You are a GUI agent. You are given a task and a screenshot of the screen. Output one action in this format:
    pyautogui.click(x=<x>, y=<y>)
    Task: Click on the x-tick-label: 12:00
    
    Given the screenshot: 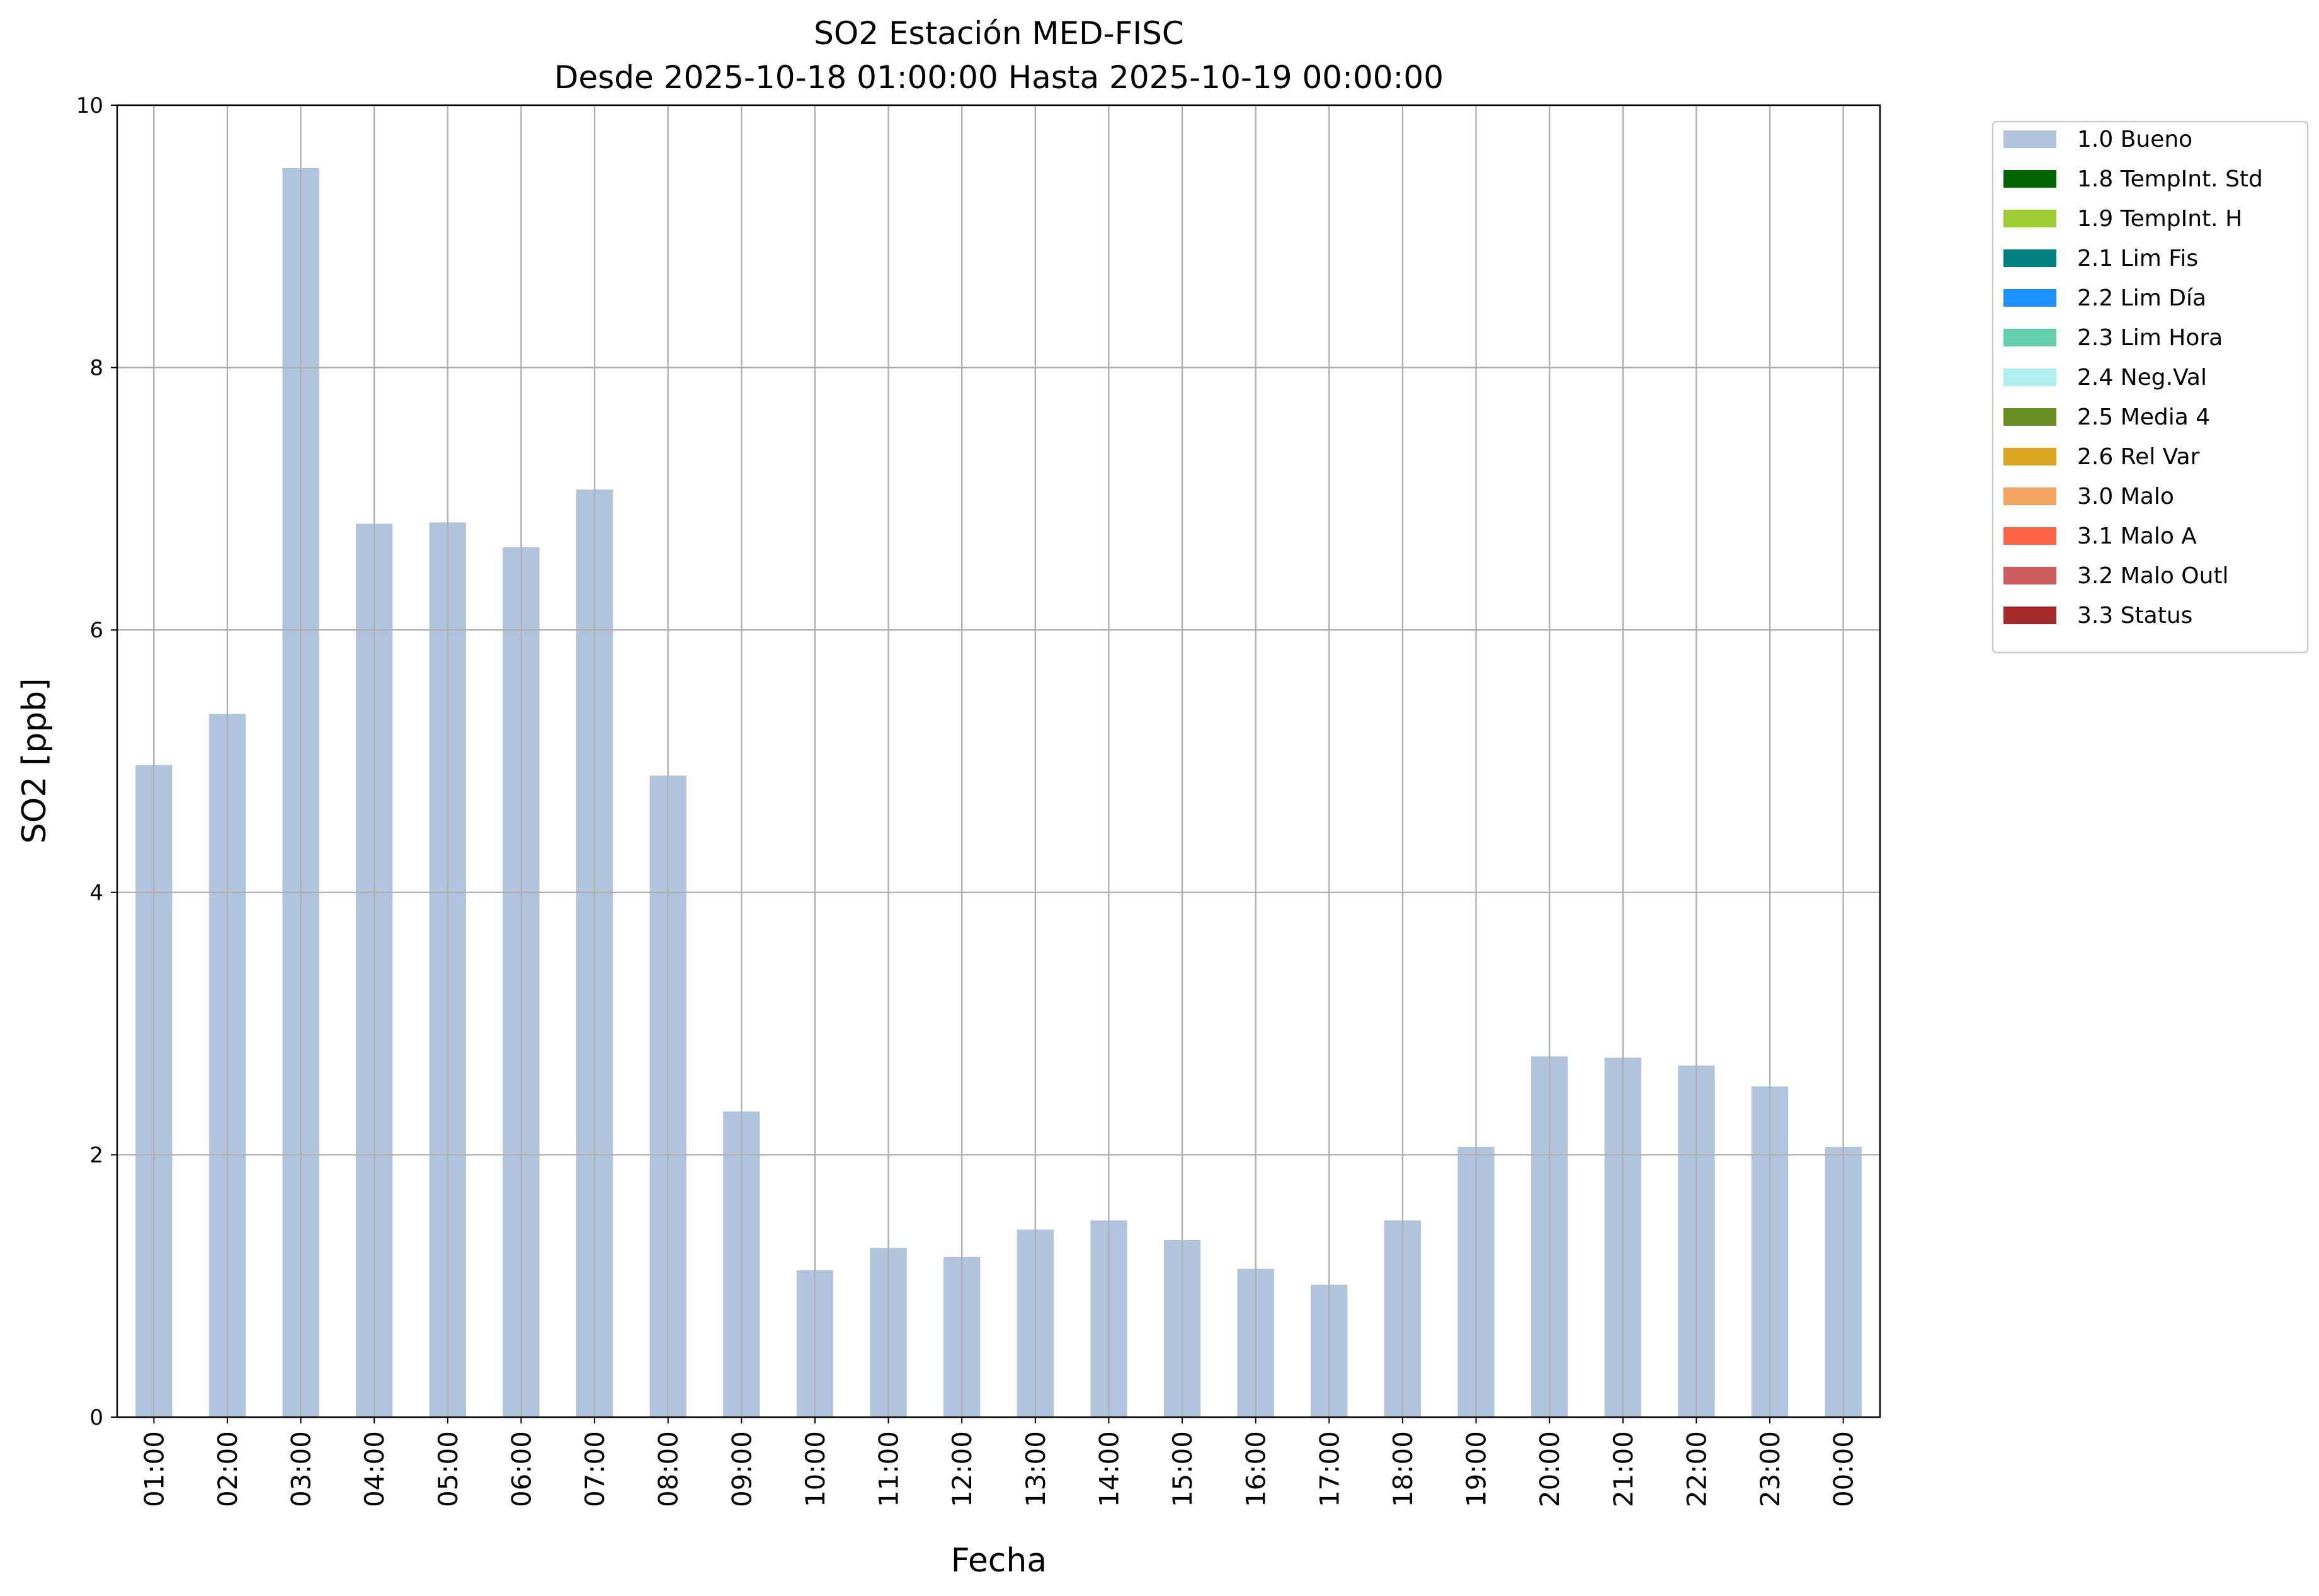 What is the action you would take?
    pyautogui.click(x=962, y=1469)
    